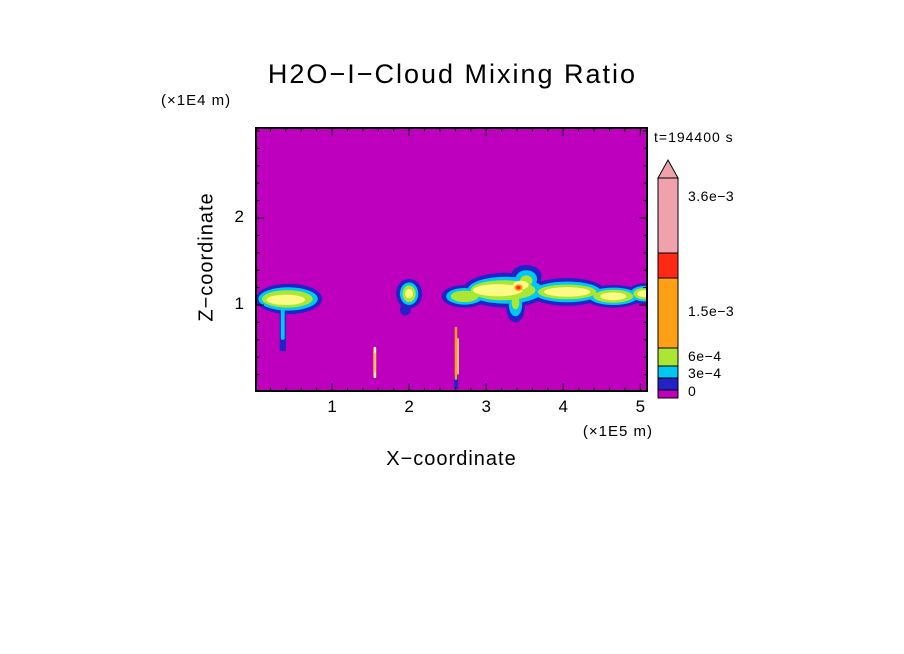 This screenshot has height=654, width=904. Describe the element at coordinates (563, 406) in the screenshot. I see `x-tick-label: 4` at that location.